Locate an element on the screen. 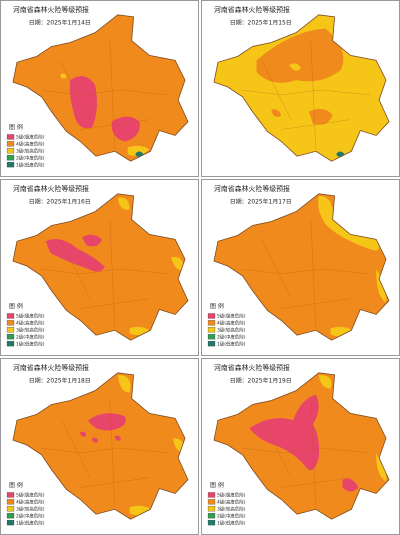 Image resolution: width=400 pixels, height=535 pixels. map-date: 日期：2025年1月19日 is located at coordinates (261, 380).